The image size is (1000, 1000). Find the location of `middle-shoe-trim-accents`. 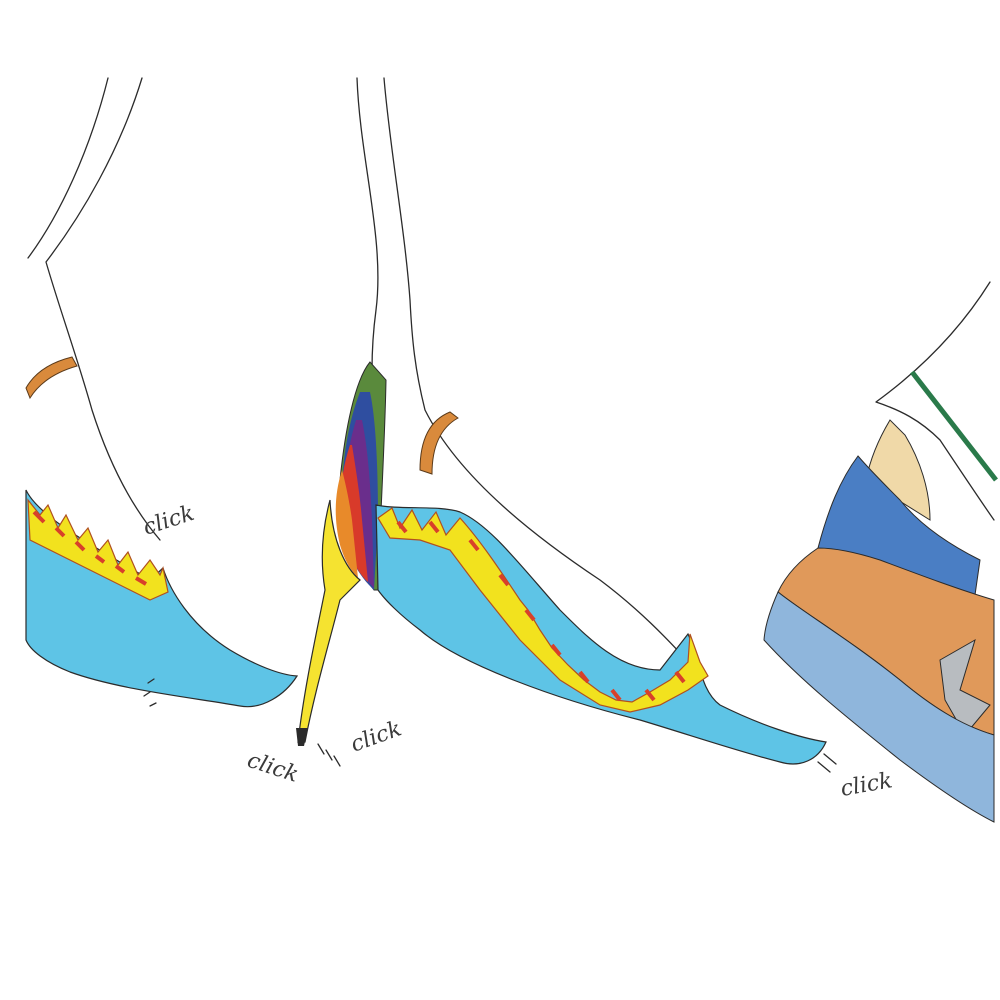

middle-shoe-trim-accents is located at coordinates (541, 611).